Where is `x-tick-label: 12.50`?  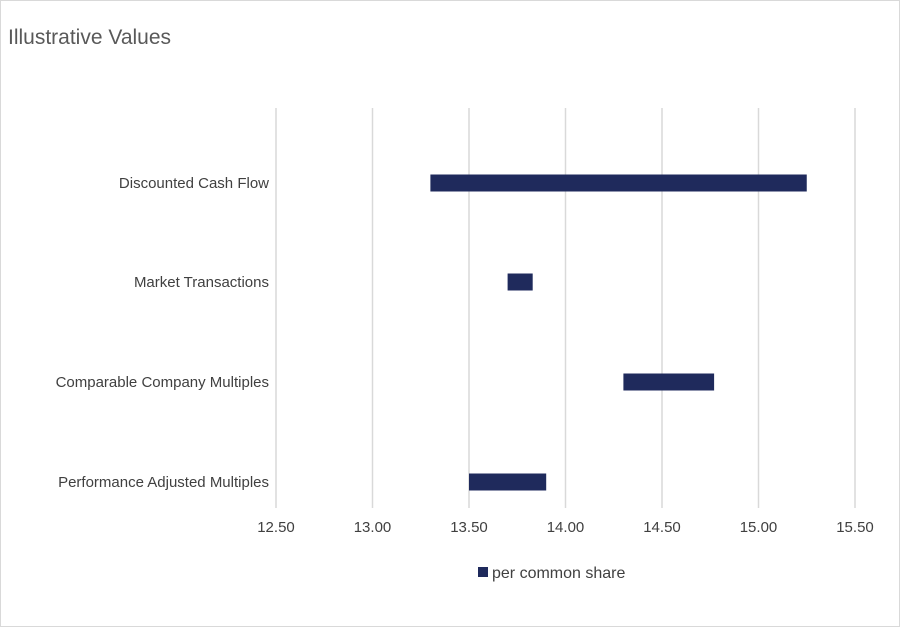 x-tick-label: 12.50 is located at coordinates (276, 527).